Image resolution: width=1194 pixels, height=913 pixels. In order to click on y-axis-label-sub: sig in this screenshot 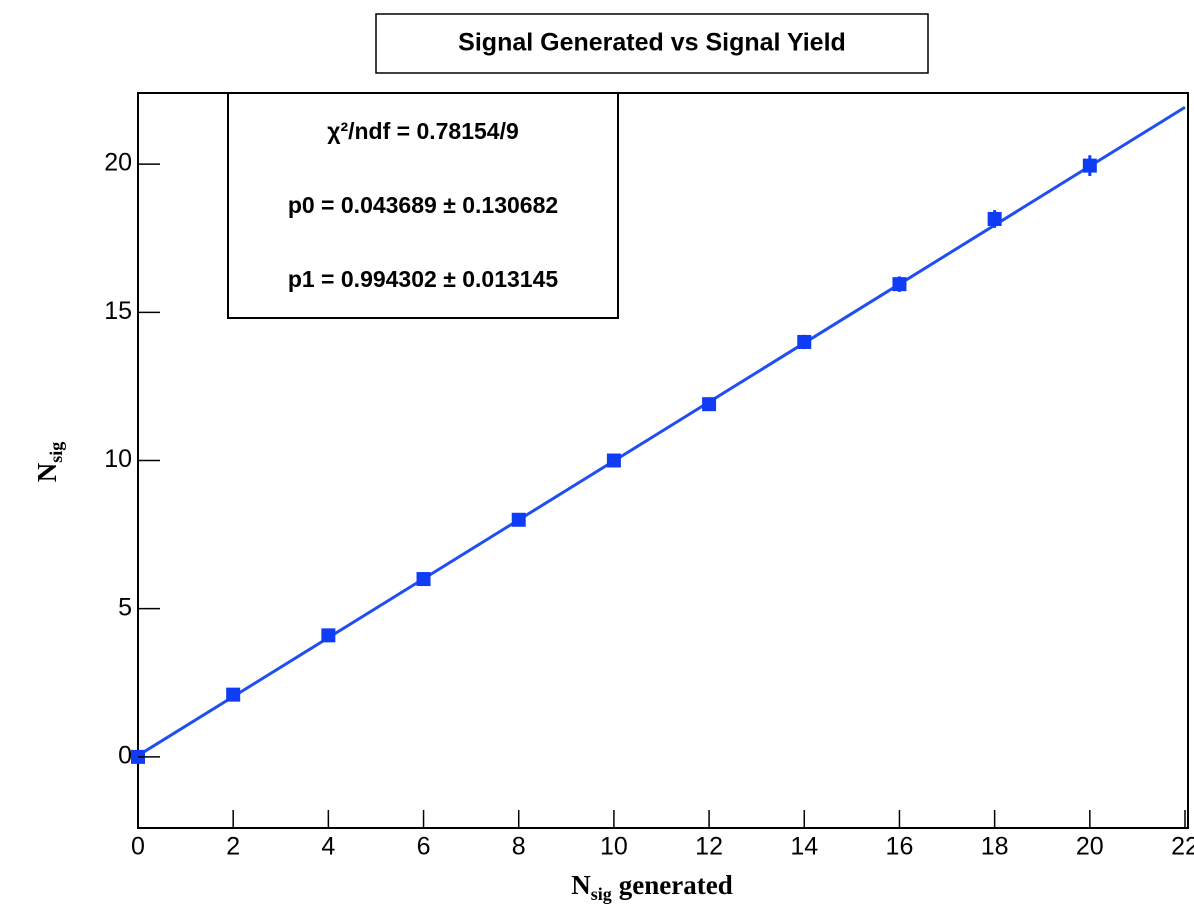, I will do `click(56, 452)`.